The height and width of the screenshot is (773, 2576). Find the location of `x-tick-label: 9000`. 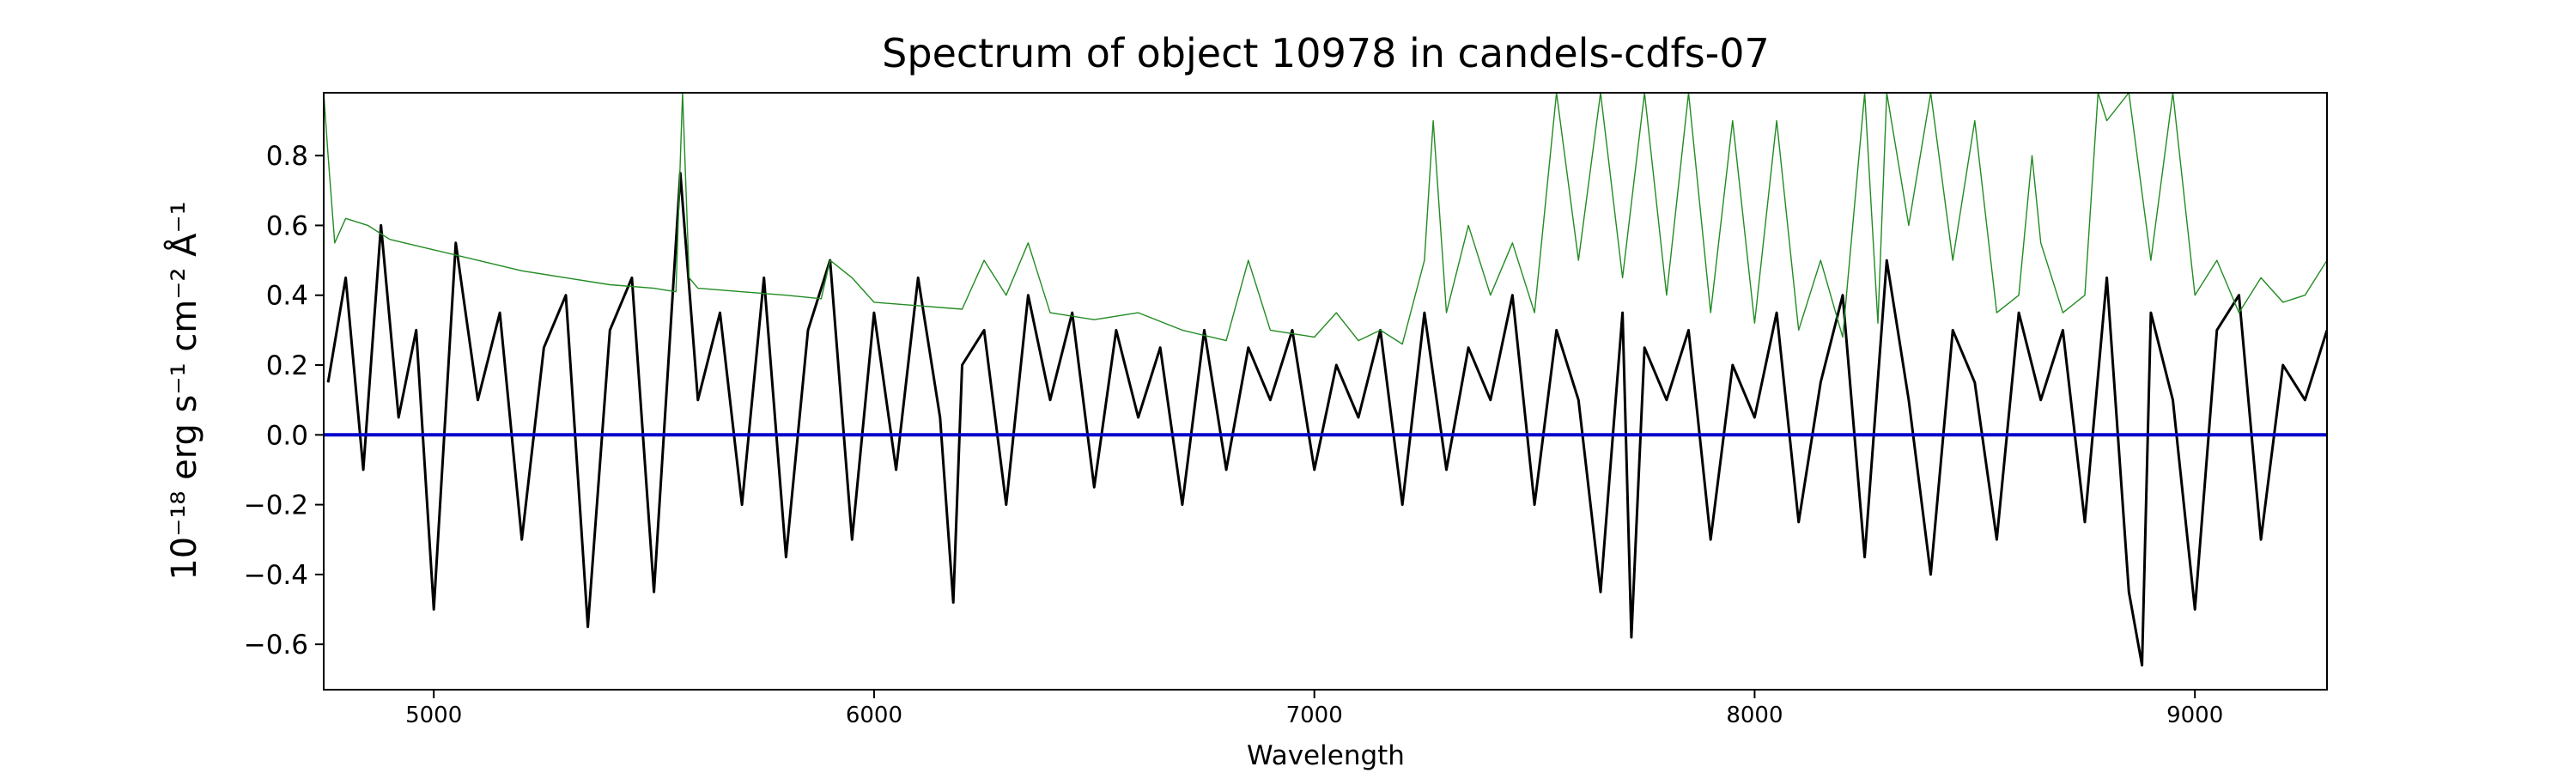

x-tick-label: 9000 is located at coordinates (2194, 715).